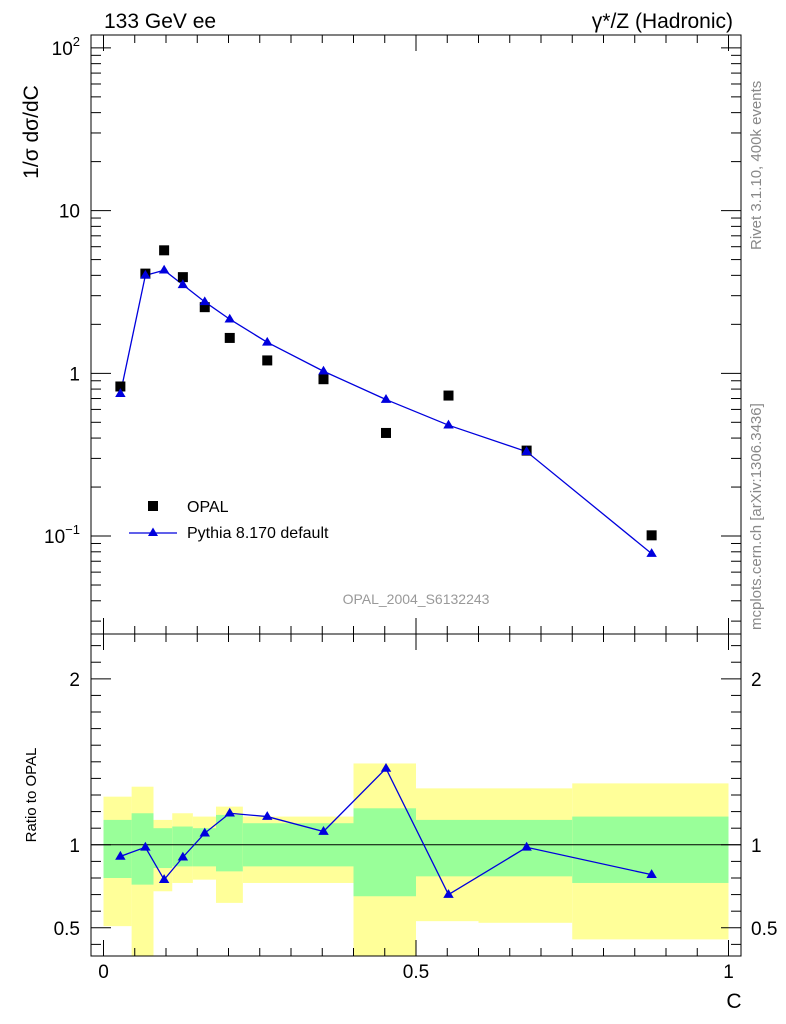  I want to click on ratio-y-tick-label-right: 2, so click(756, 680).